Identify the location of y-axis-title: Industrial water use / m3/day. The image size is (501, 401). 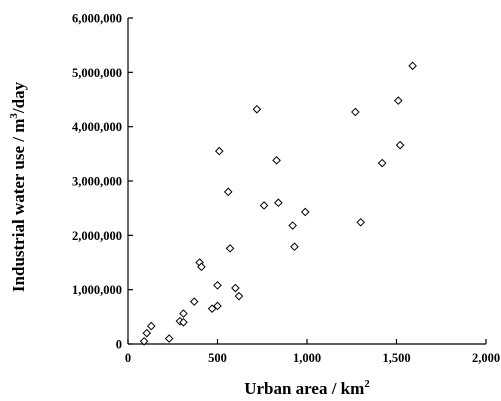
(18, 186).